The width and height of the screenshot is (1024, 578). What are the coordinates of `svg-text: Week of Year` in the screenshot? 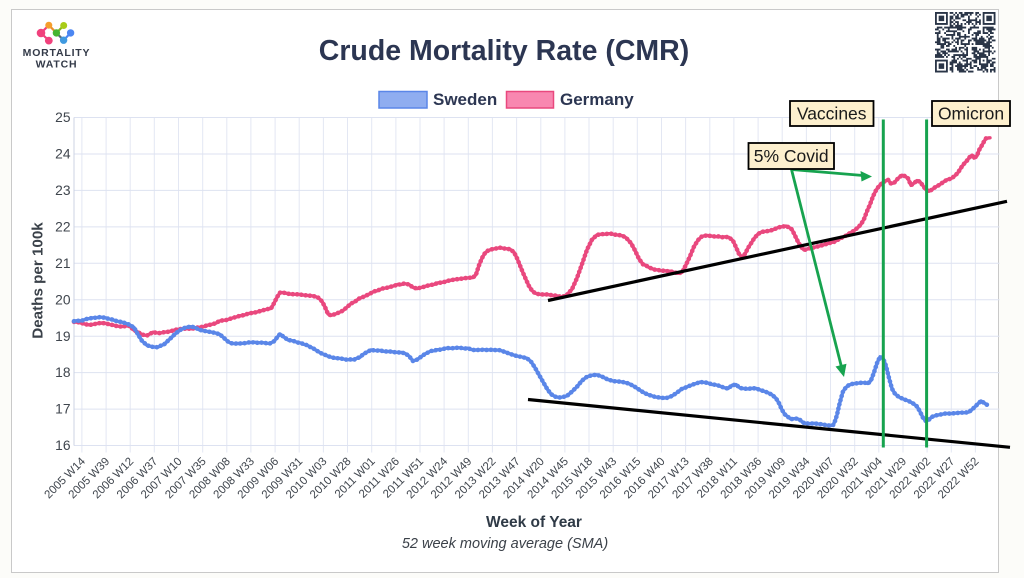 It's located at (534, 522).